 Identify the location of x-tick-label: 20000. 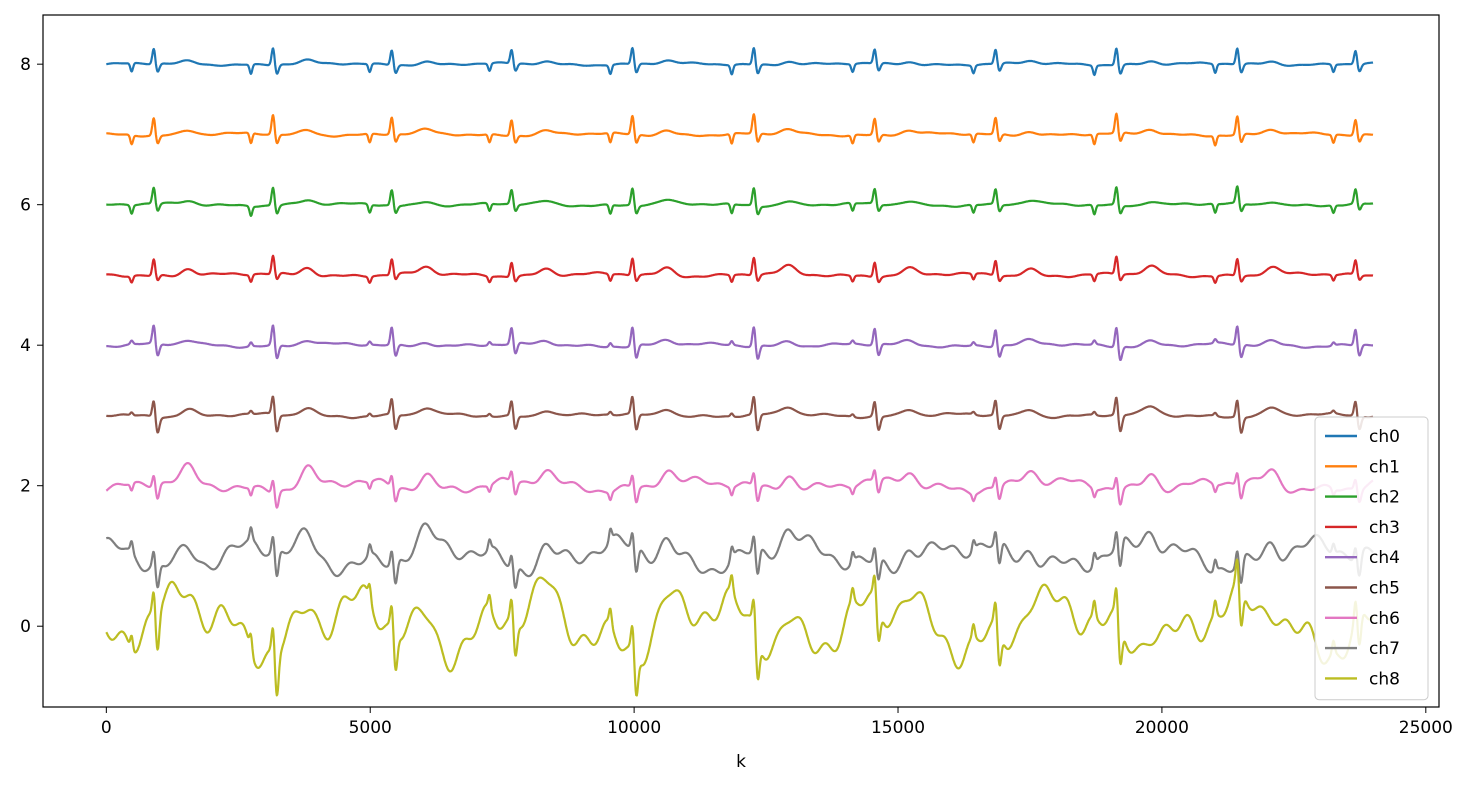
(1162, 728).